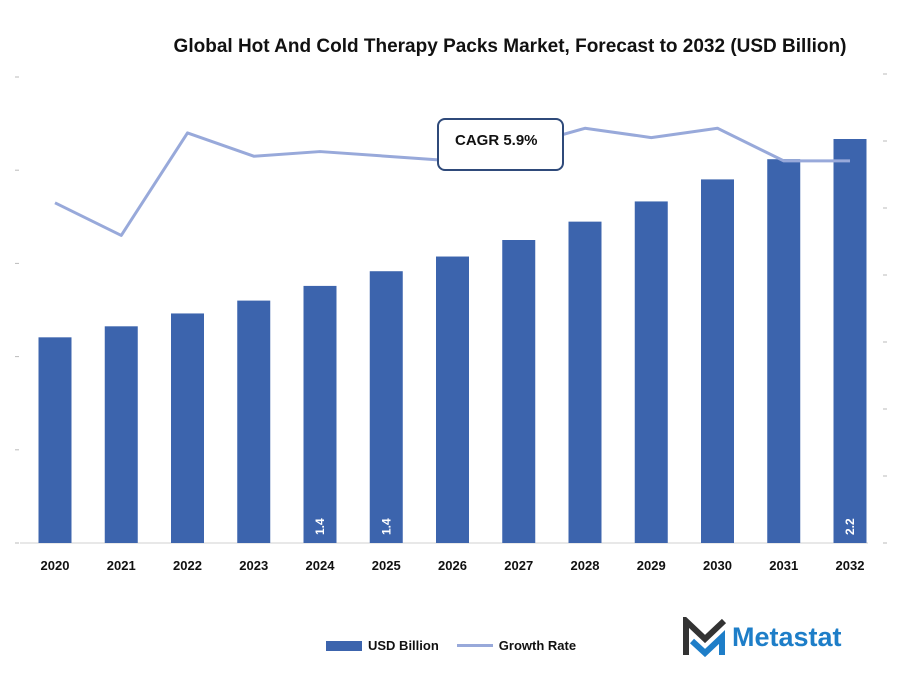  Describe the element at coordinates (320, 414) in the screenshot. I see `bar-2024` at that location.